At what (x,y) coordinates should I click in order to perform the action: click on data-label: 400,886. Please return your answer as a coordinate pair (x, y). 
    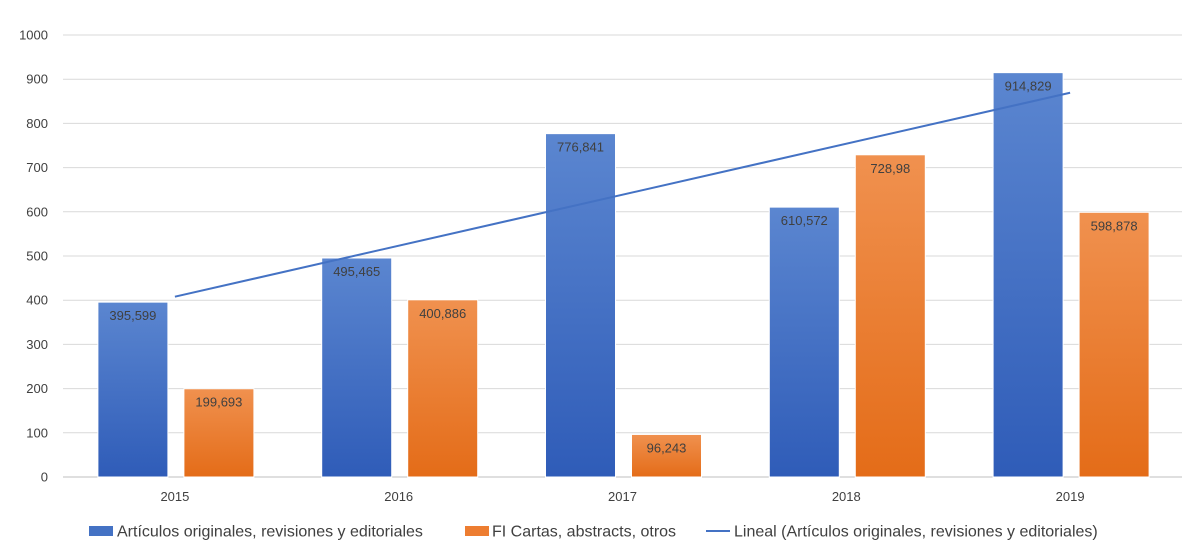
    Looking at the image, I should click on (442, 313).